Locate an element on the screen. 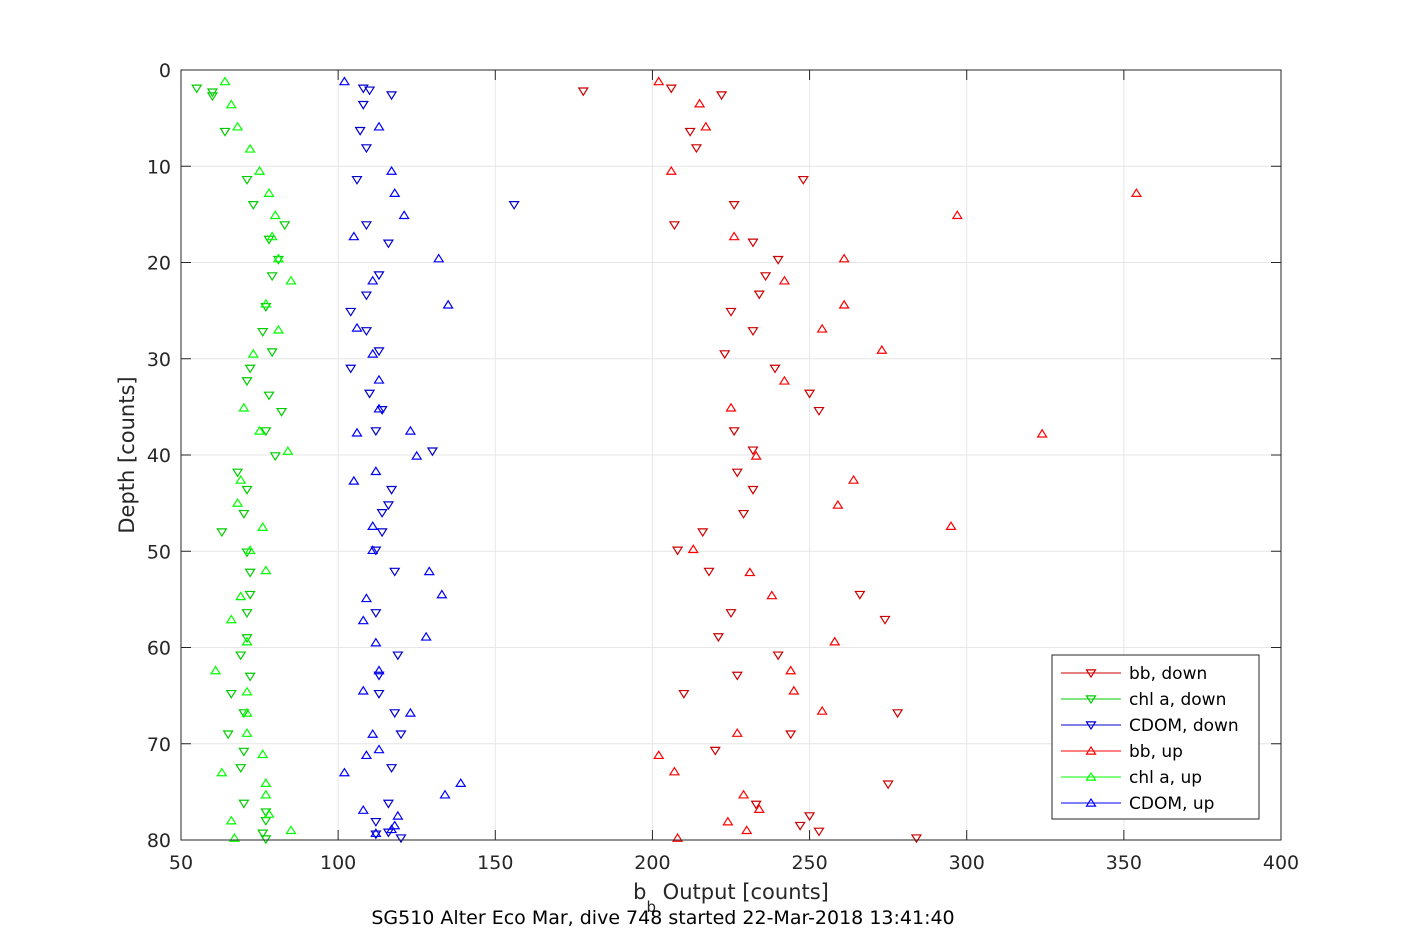 Image resolution: width=1417 pixels, height=945 pixels. legend-entry: CDOM, down is located at coordinates (1150, 726).